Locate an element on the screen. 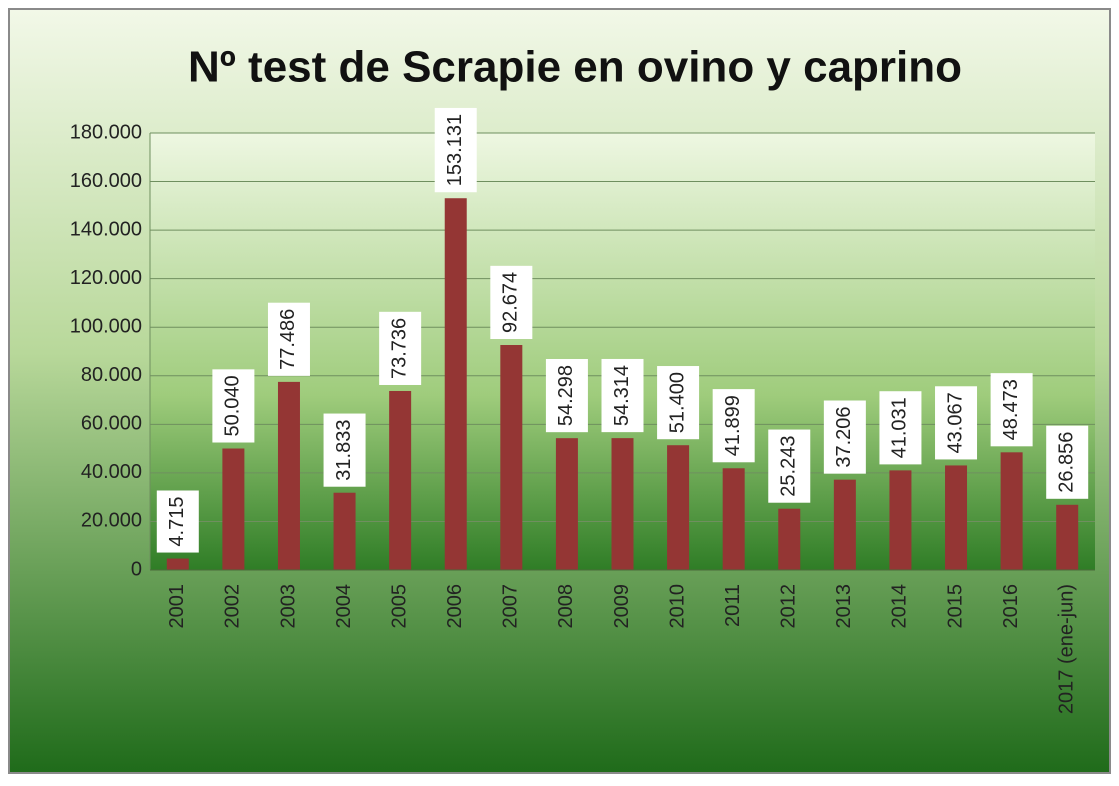 The width and height of the screenshot is (1119, 786). value-label: 37.206 is located at coordinates (844, 437).